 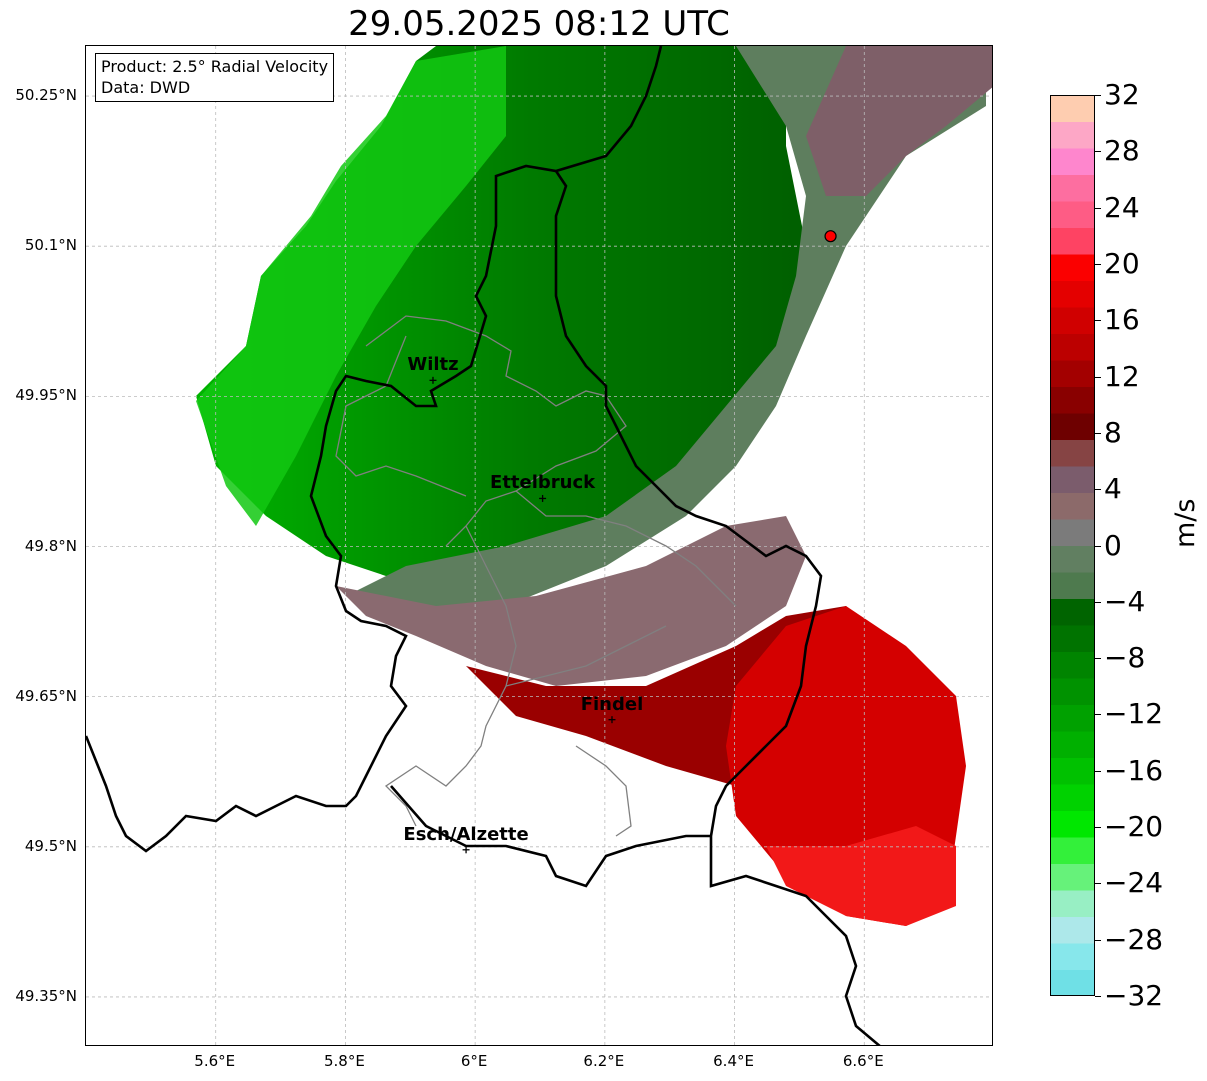 I want to click on colorbar-frame, so click(x=1072, y=545).